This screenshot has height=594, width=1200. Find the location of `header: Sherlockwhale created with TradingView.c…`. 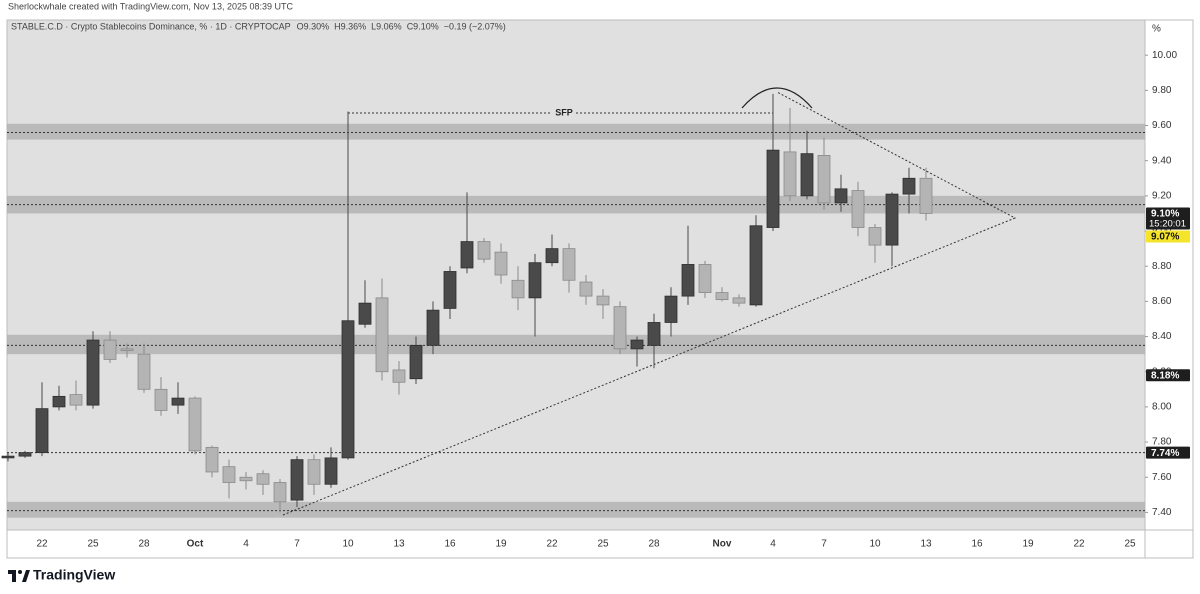

header: Sherlockwhale created with TradingView.c… is located at coordinates (150, 6).